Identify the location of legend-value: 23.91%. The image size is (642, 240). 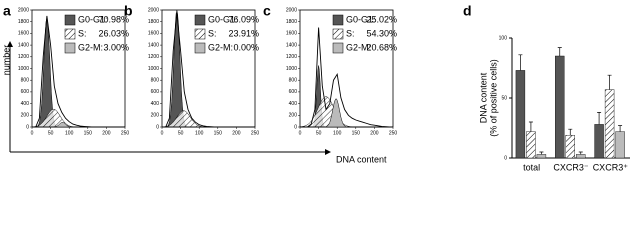
(243, 33).